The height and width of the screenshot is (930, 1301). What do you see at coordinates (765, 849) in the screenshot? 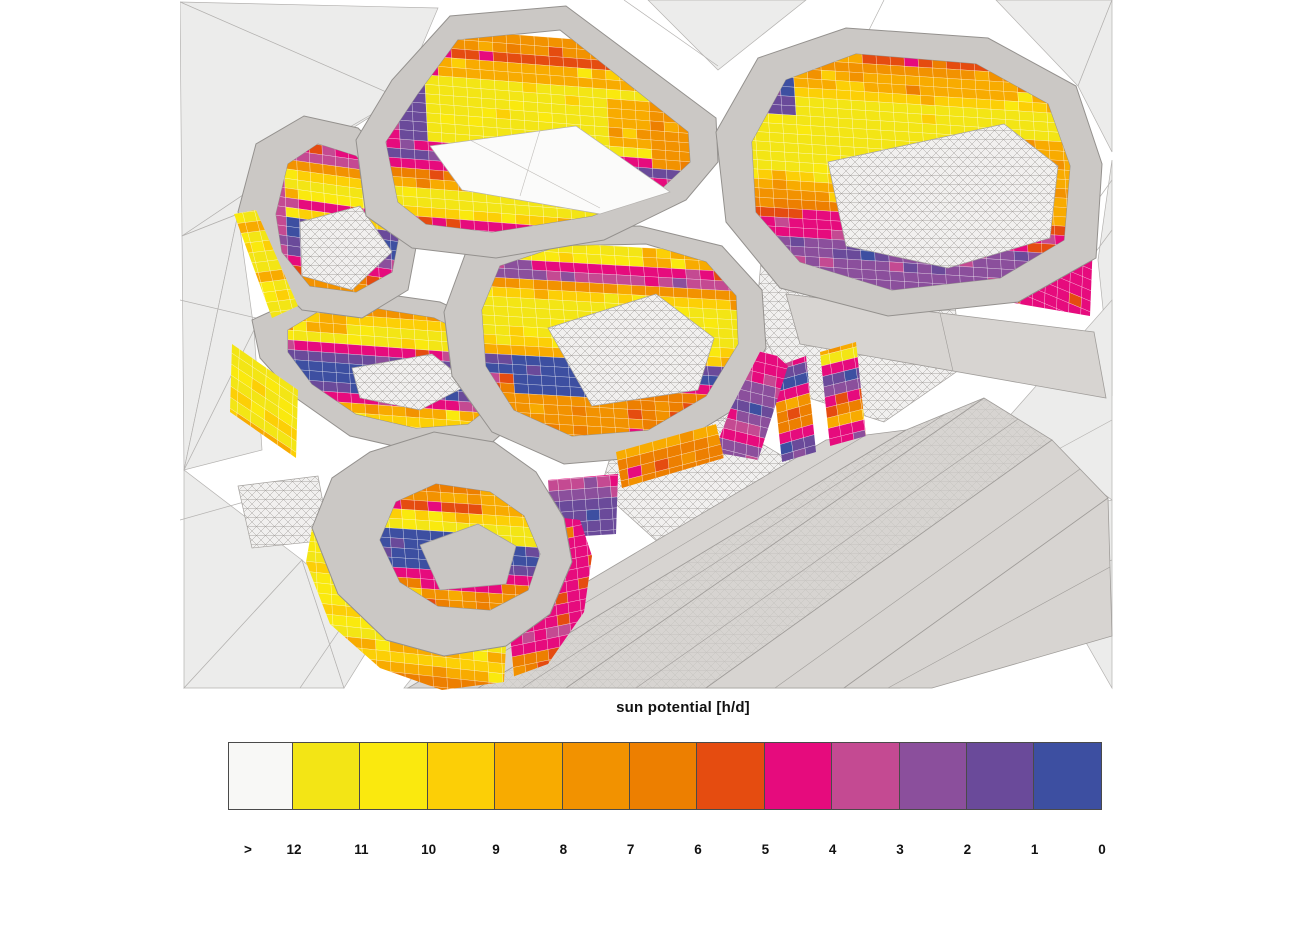
I see `legend-tick-label: 5` at bounding box center [765, 849].